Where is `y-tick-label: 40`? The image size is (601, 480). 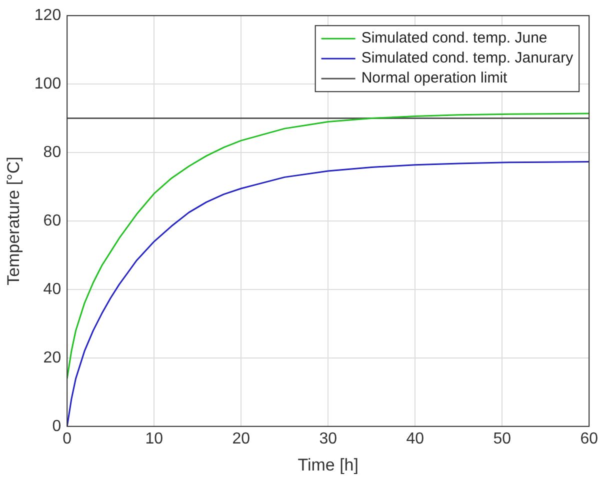
y-tick-label: 40 is located at coordinates (52, 289).